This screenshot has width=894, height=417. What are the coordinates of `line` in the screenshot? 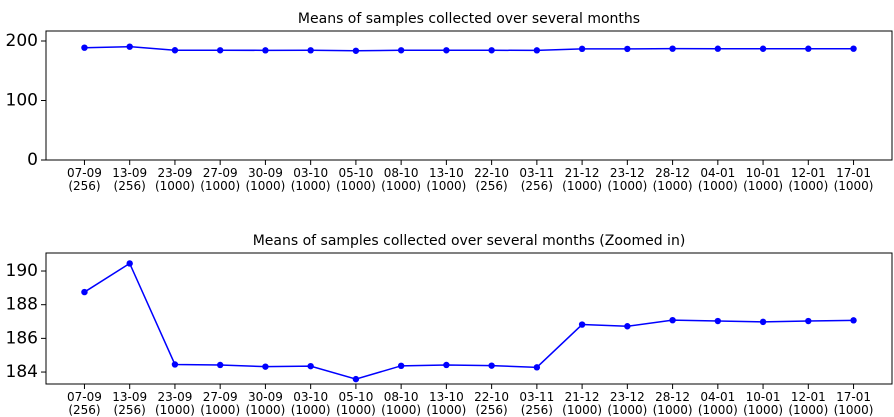 It's located at (469, 48).